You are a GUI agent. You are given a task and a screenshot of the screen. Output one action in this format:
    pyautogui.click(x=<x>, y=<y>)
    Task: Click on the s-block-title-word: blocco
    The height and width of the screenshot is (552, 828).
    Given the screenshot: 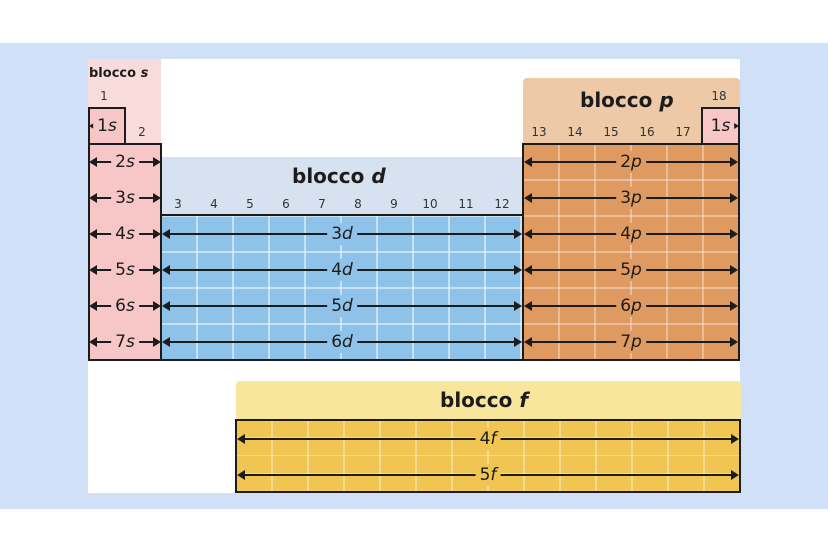 What is the action you would take?
    pyautogui.click(x=113, y=73)
    